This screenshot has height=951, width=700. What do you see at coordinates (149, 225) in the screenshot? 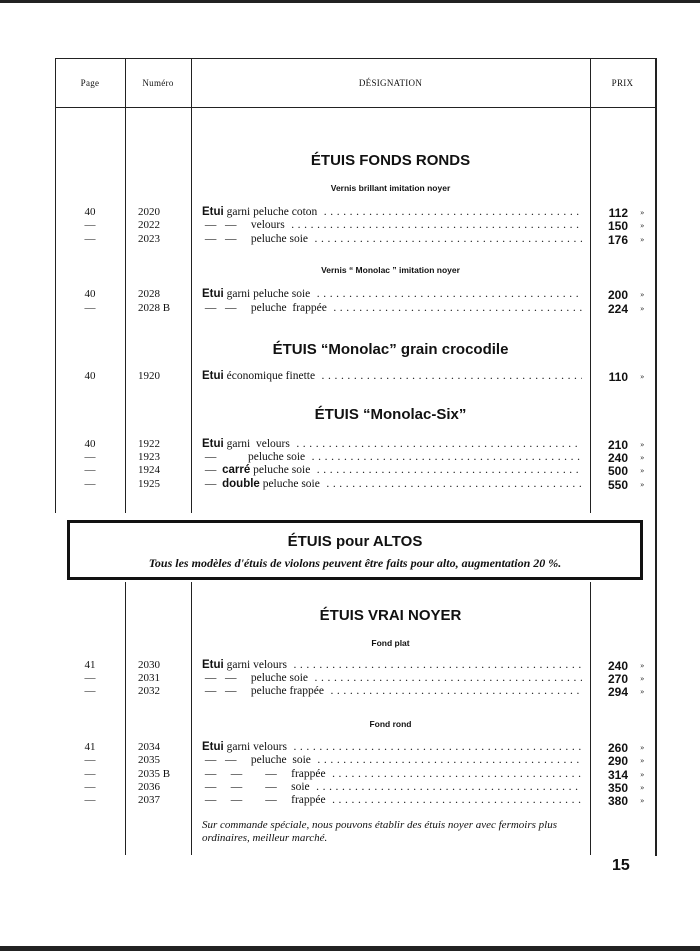
I see `row-numero: 2022` at bounding box center [149, 225].